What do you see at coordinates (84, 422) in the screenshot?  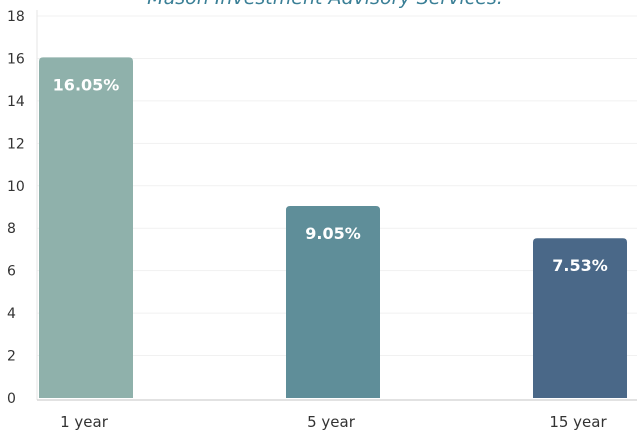 I see `x-tick-label: 1 year` at bounding box center [84, 422].